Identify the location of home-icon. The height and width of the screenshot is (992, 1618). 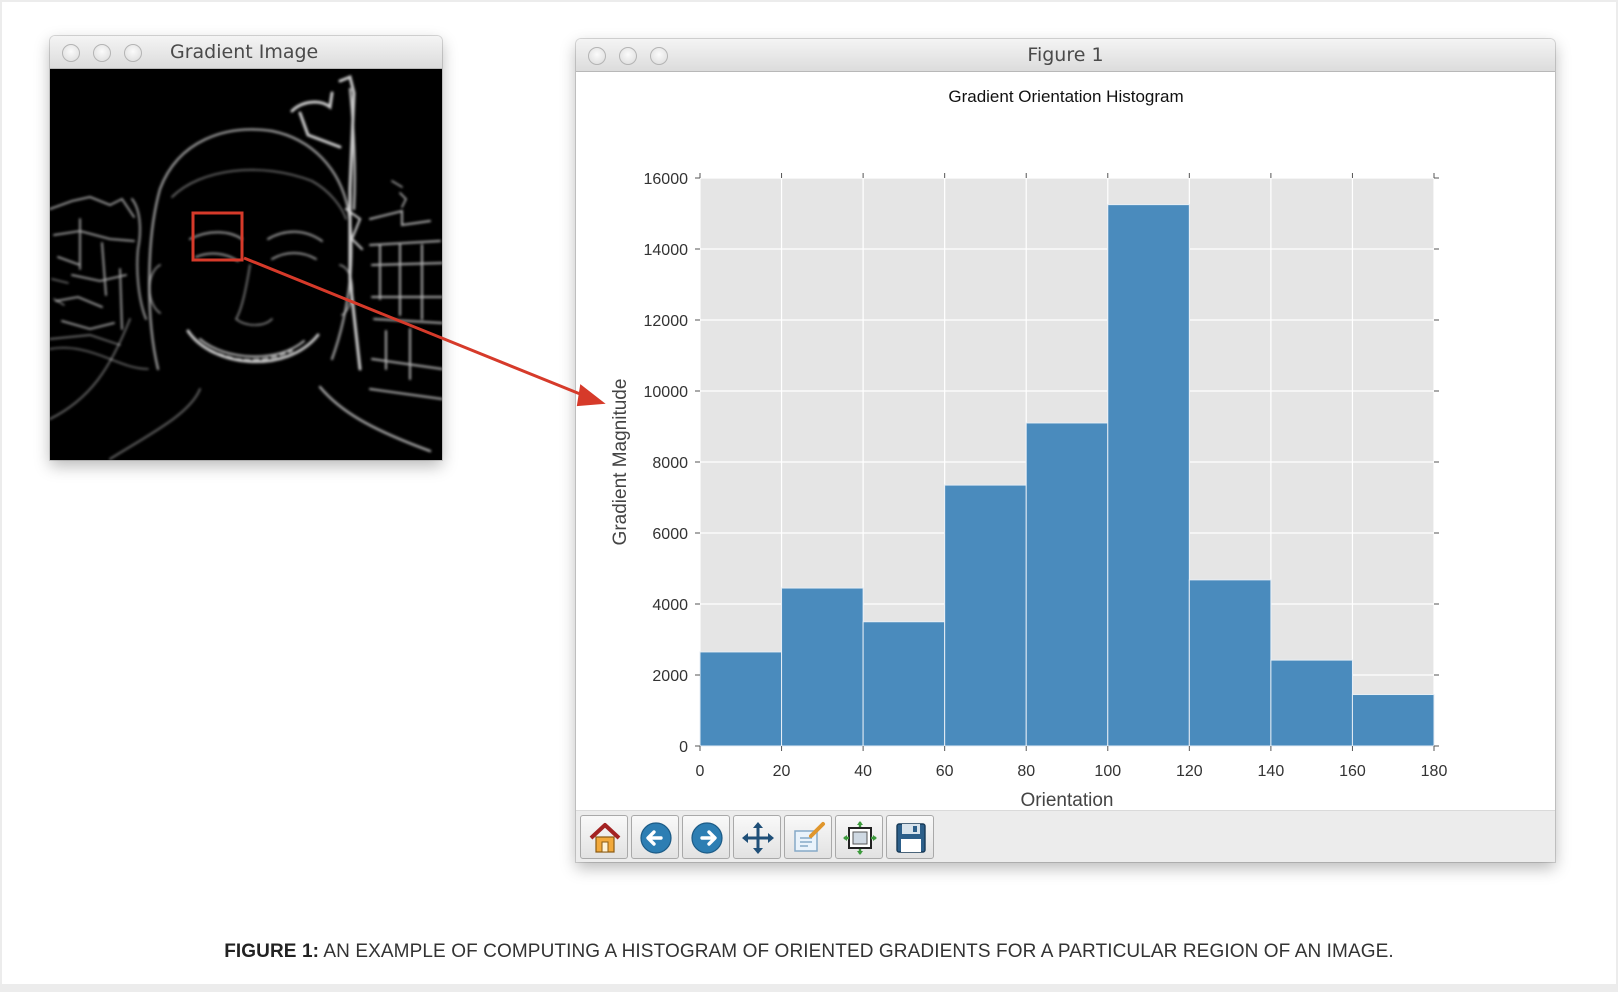
(605, 838).